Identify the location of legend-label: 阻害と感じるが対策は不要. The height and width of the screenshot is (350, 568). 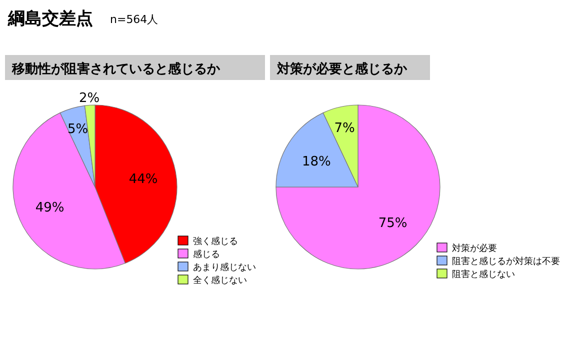
(506, 261).